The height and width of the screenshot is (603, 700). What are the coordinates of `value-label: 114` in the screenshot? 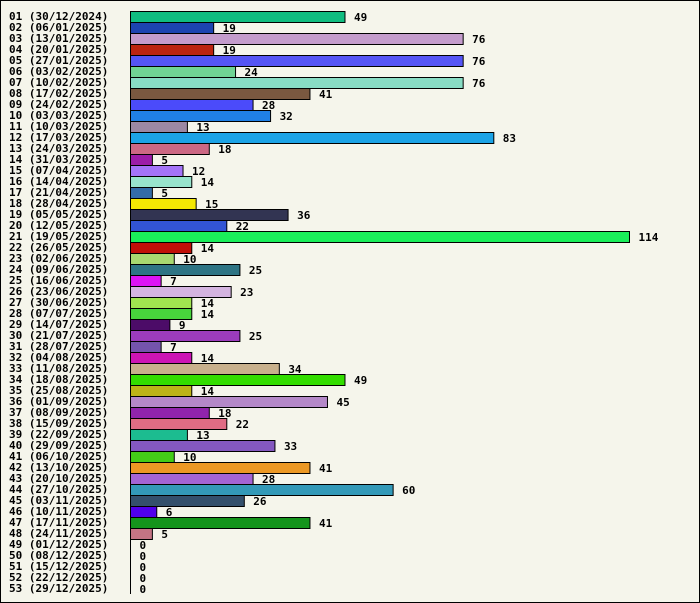 It's located at (649, 237).